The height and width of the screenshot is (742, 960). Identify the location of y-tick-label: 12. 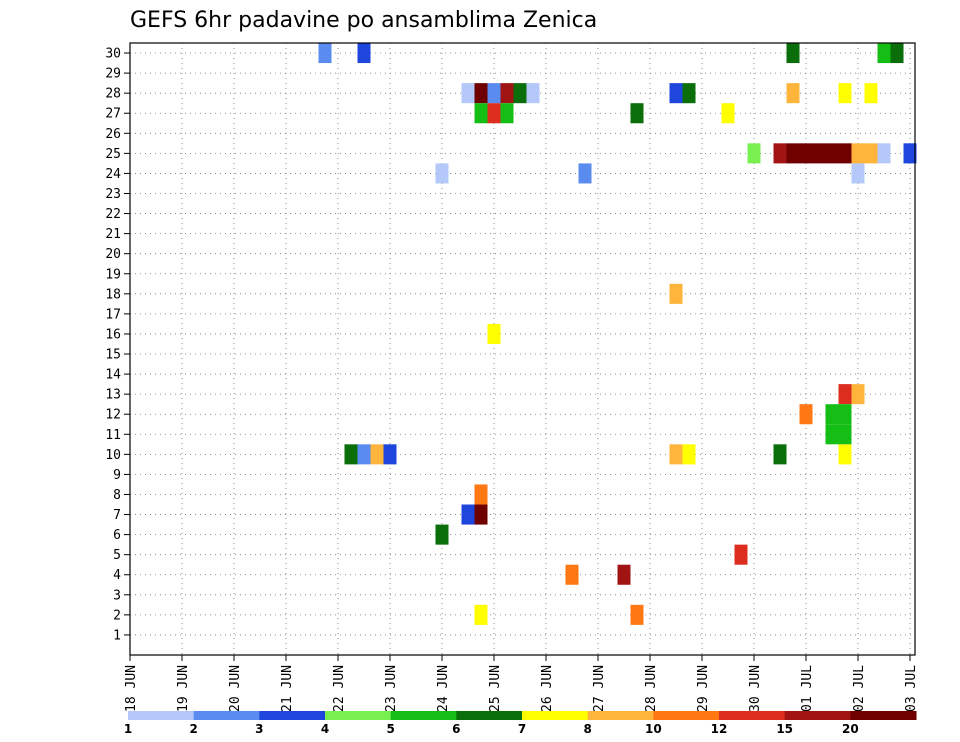
(113, 415).